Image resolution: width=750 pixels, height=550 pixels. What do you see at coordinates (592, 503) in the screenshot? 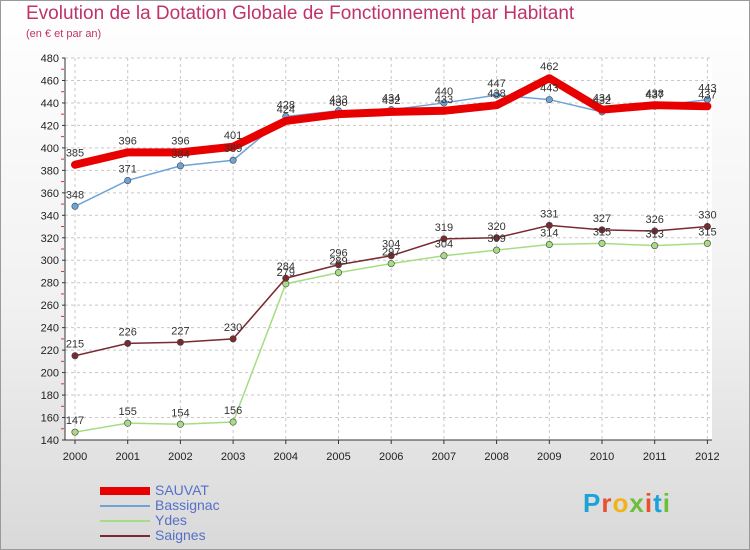
I see `logo-letter: P` at bounding box center [592, 503].